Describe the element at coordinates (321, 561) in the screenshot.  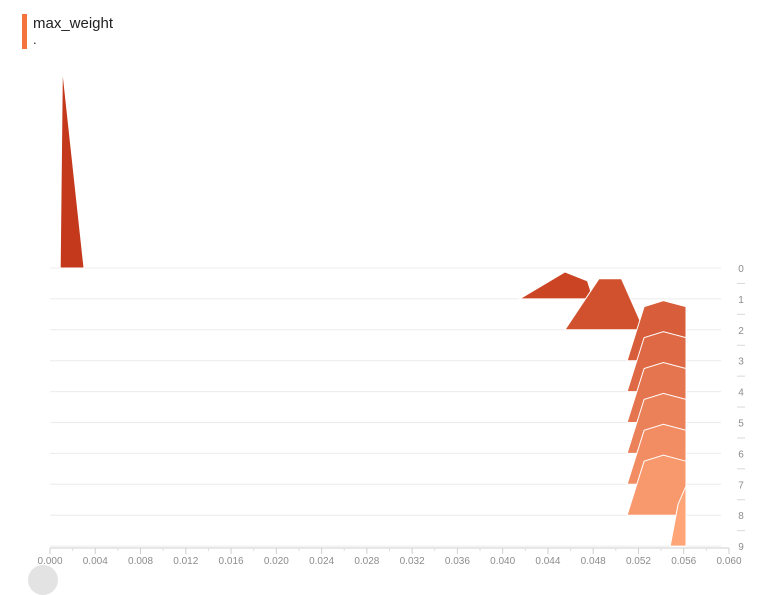
I see `x-tick-label: 0.024` at that location.